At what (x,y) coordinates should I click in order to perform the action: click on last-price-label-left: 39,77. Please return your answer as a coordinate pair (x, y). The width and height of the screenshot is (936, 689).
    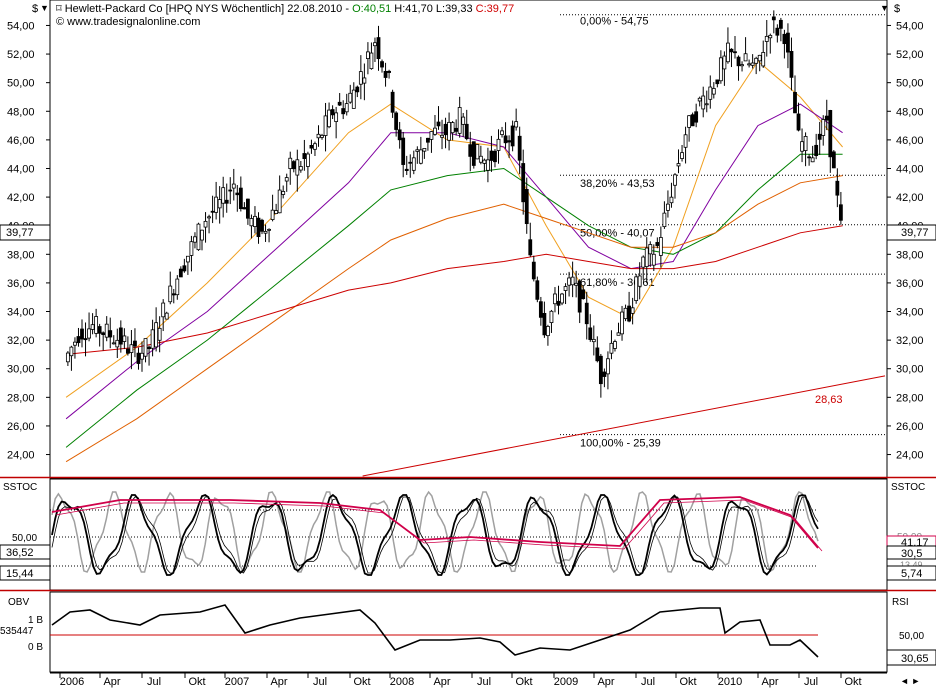
    Looking at the image, I should click on (20, 233).